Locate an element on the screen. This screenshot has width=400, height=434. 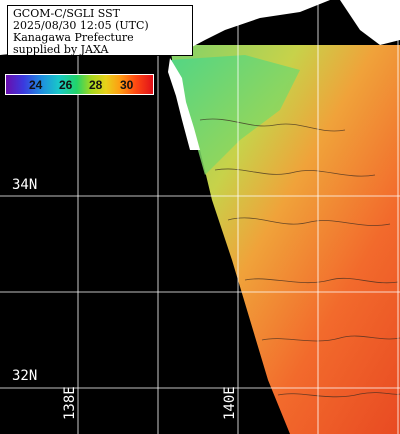
land-izu-peninsula is located at coordinates (184, 104).